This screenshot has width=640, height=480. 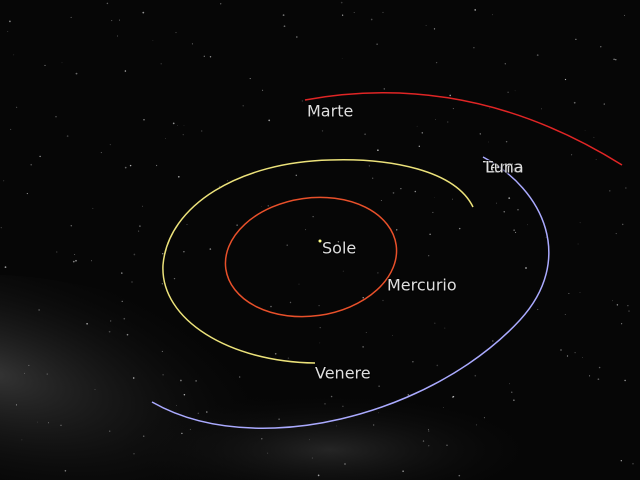 What do you see at coordinates (311, 257) in the screenshot?
I see `orbit-mercurio` at bounding box center [311, 257].